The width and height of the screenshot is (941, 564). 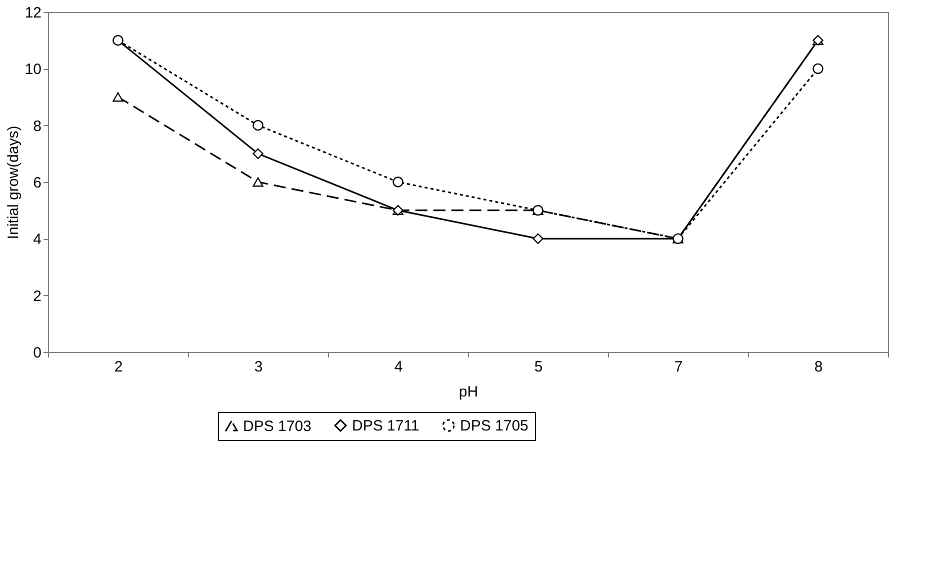 I want to click on y-tick-label: 10, so click(x=33, y=69).